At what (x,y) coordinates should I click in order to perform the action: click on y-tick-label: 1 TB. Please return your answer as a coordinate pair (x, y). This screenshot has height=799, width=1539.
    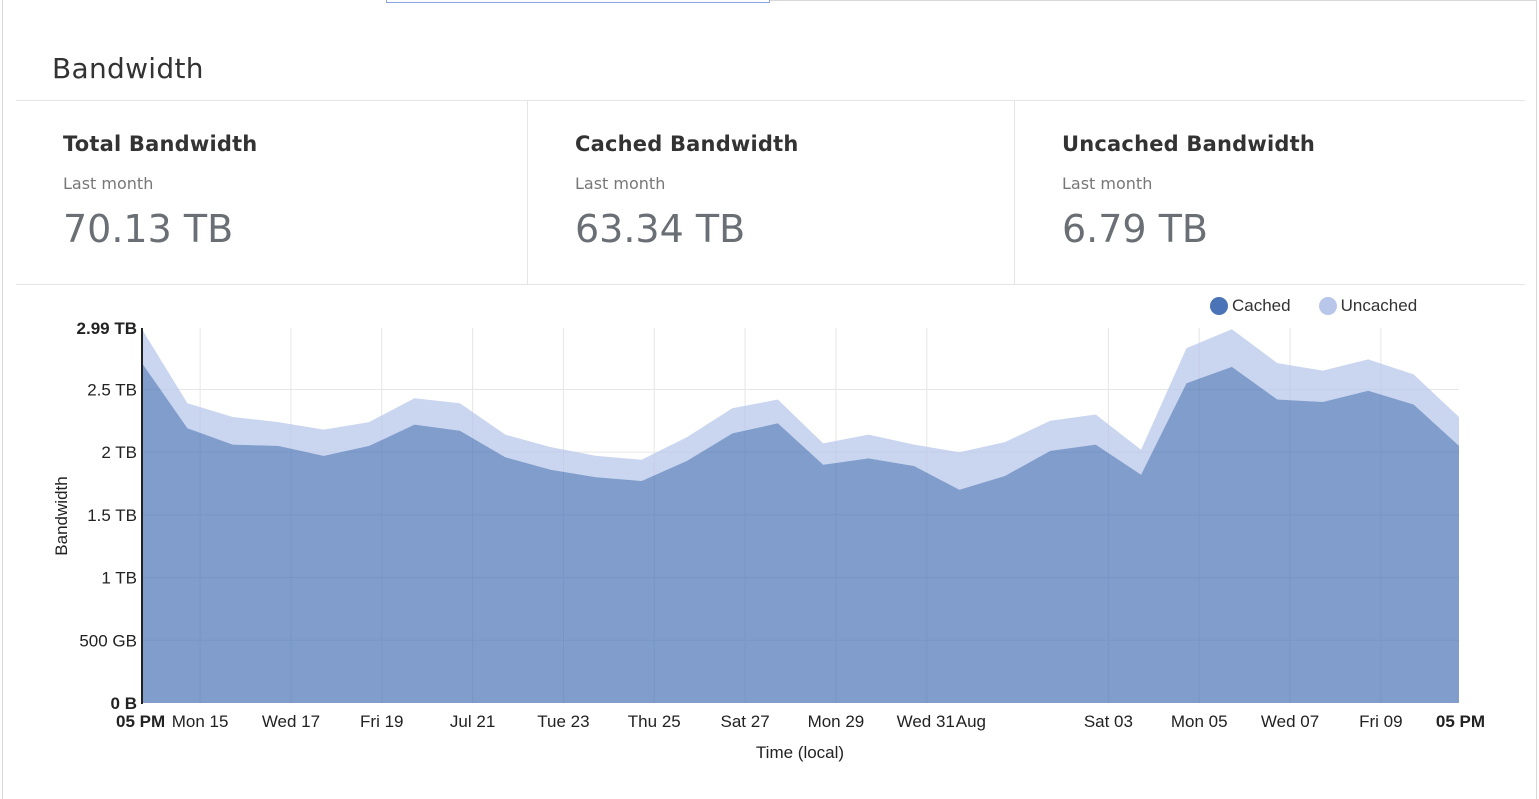
    Looking at the image, I should click on (119, 578).